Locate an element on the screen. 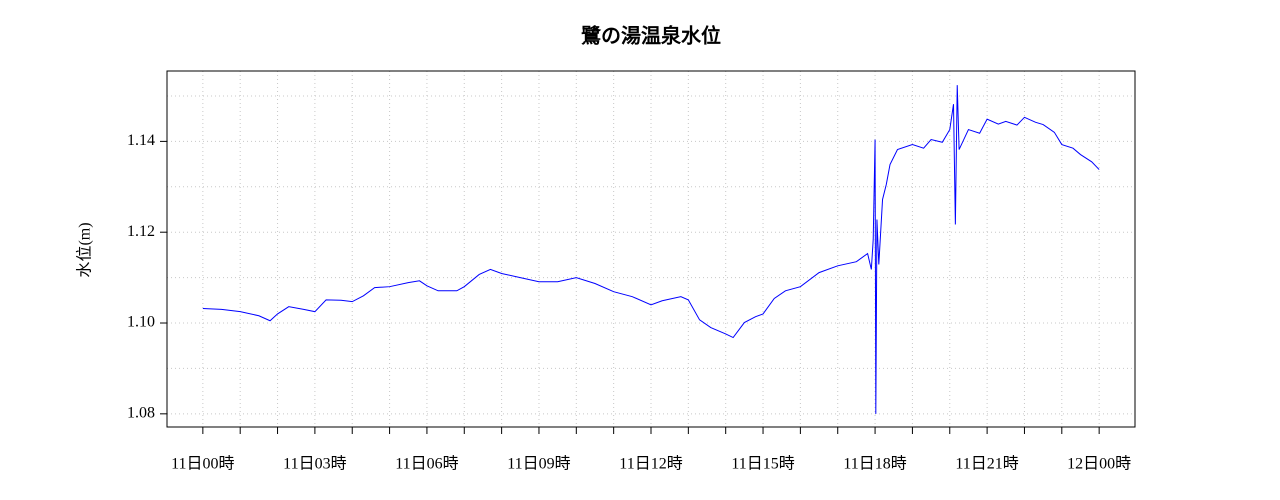 The width and height of the screenshot is (1280, 500). y-tick-label: 1.10 is located at coordinates (141, 322).